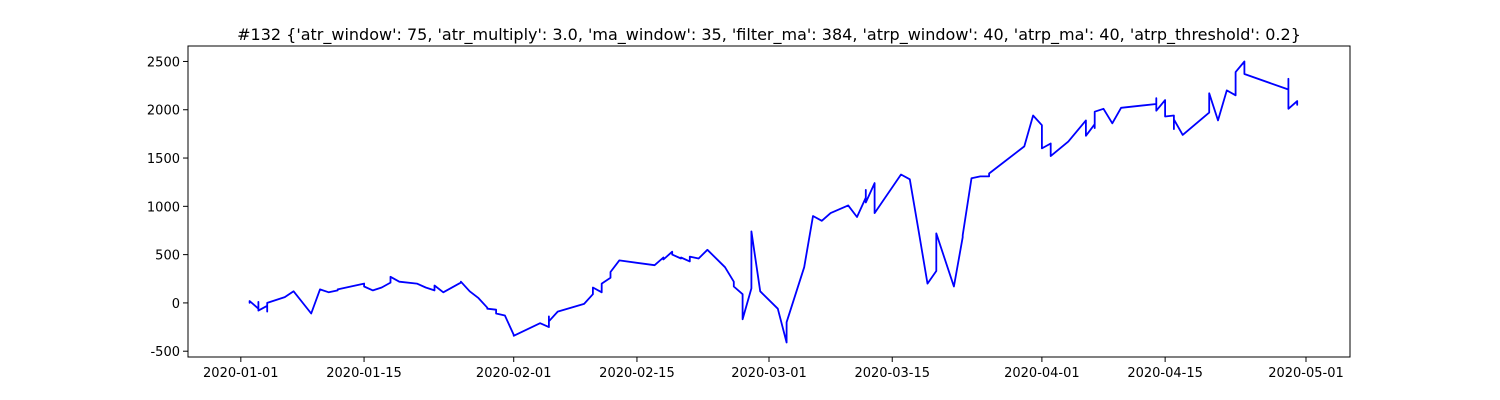  I want to click on y-tick-label: 1500, so click(163, 159).